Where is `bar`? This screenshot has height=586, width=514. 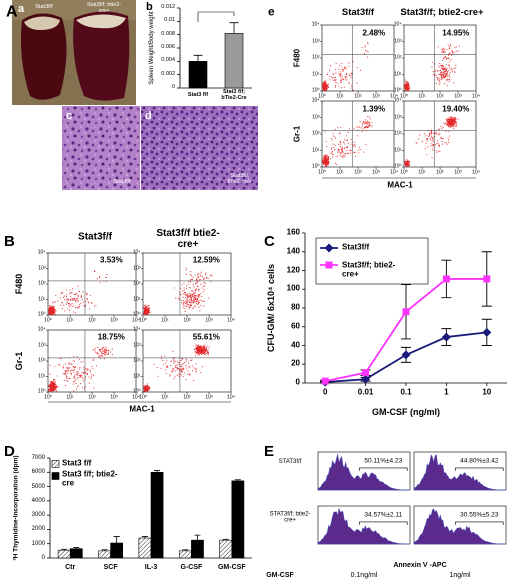 bar is located at coordinates (197, 549).